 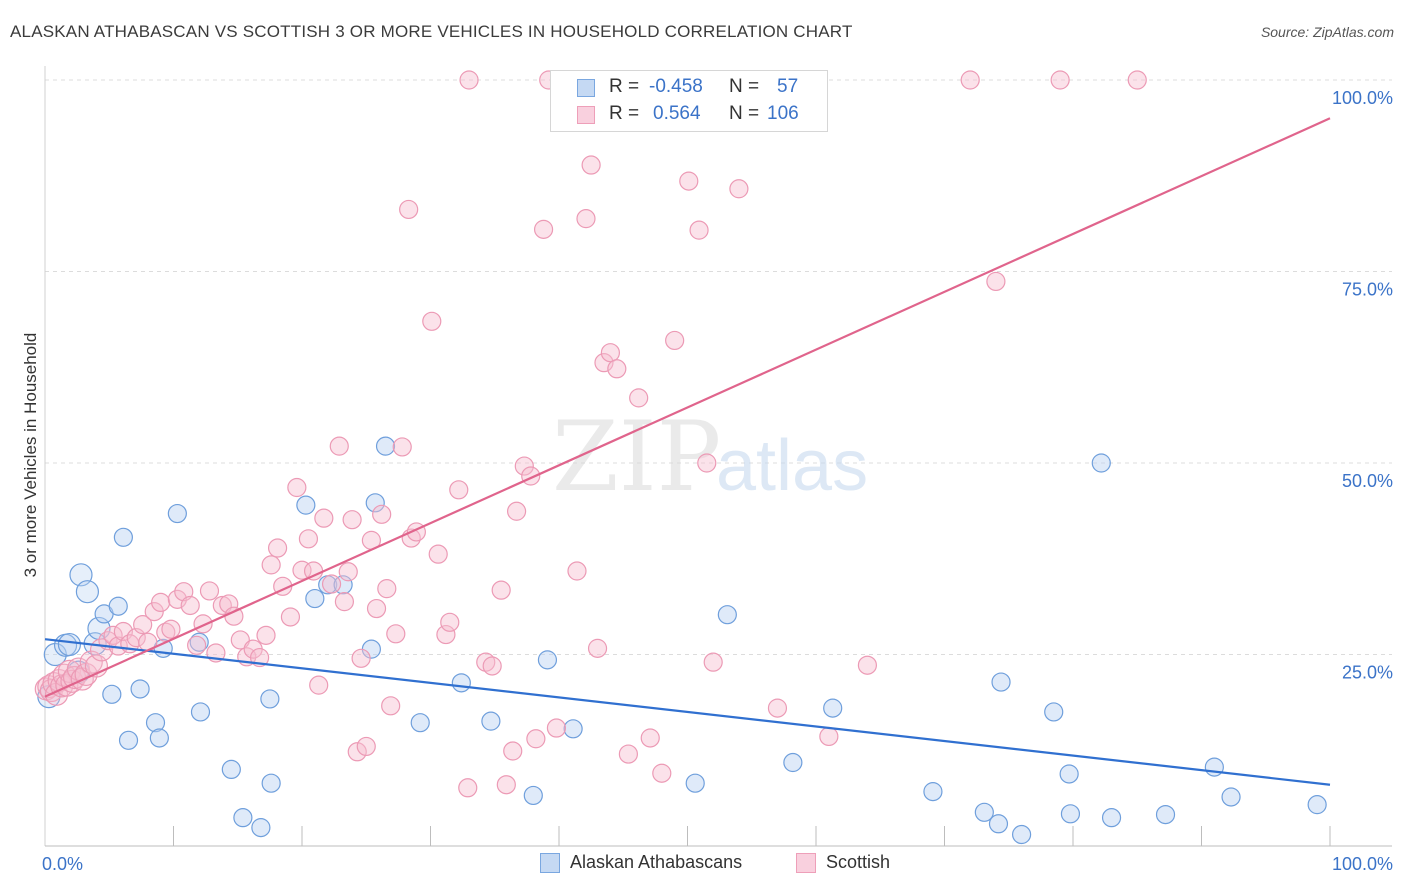 I want to click on n-value: 57, so click(x=788, y=86).